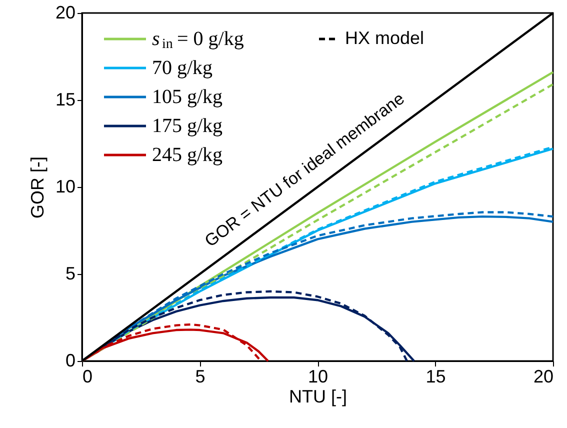 The width and height of the screenshot is (567, 428). Describe the element at coordinates (65, 100) in the screenshot. I see `y-tick-label: 15` at that location.